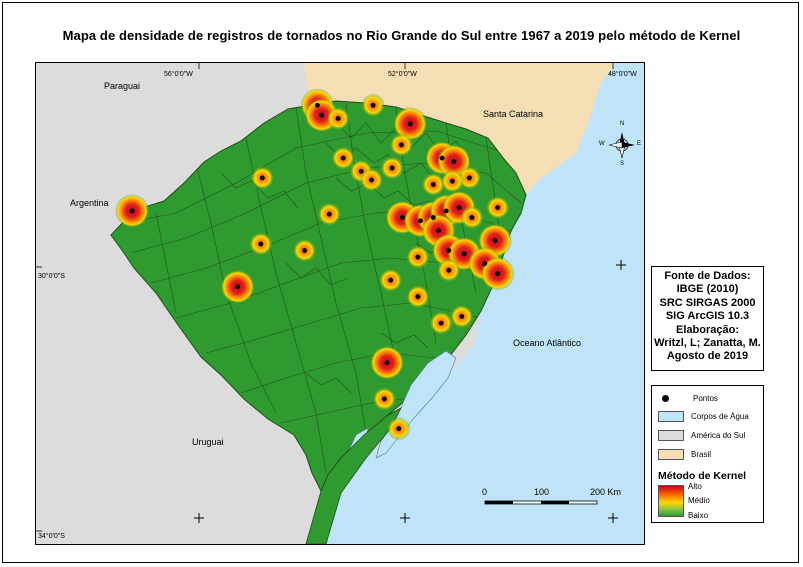 This screenshot has width=803, height=567. Describe the element at coordinates (639, 144) in the screenshot. I see `north-arrow-e: E` at that location.